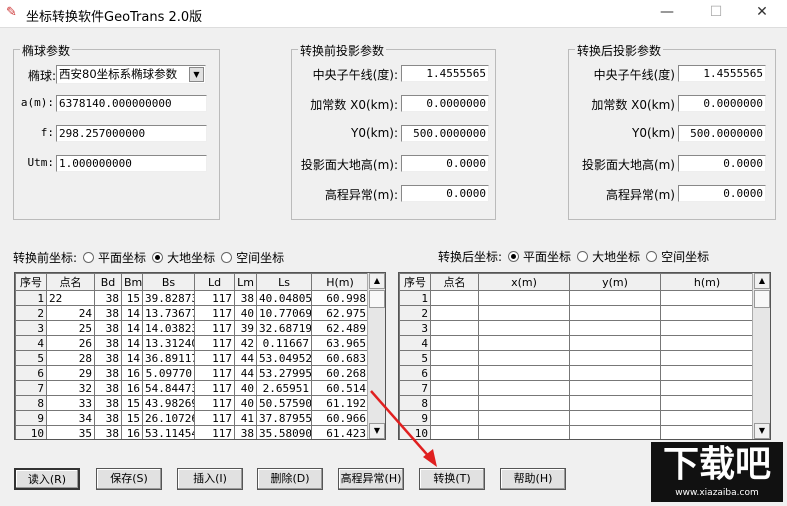  Describe the element at coordinates (340, 358) in the screenshot. I see `table-cell: 60.683` at that location.